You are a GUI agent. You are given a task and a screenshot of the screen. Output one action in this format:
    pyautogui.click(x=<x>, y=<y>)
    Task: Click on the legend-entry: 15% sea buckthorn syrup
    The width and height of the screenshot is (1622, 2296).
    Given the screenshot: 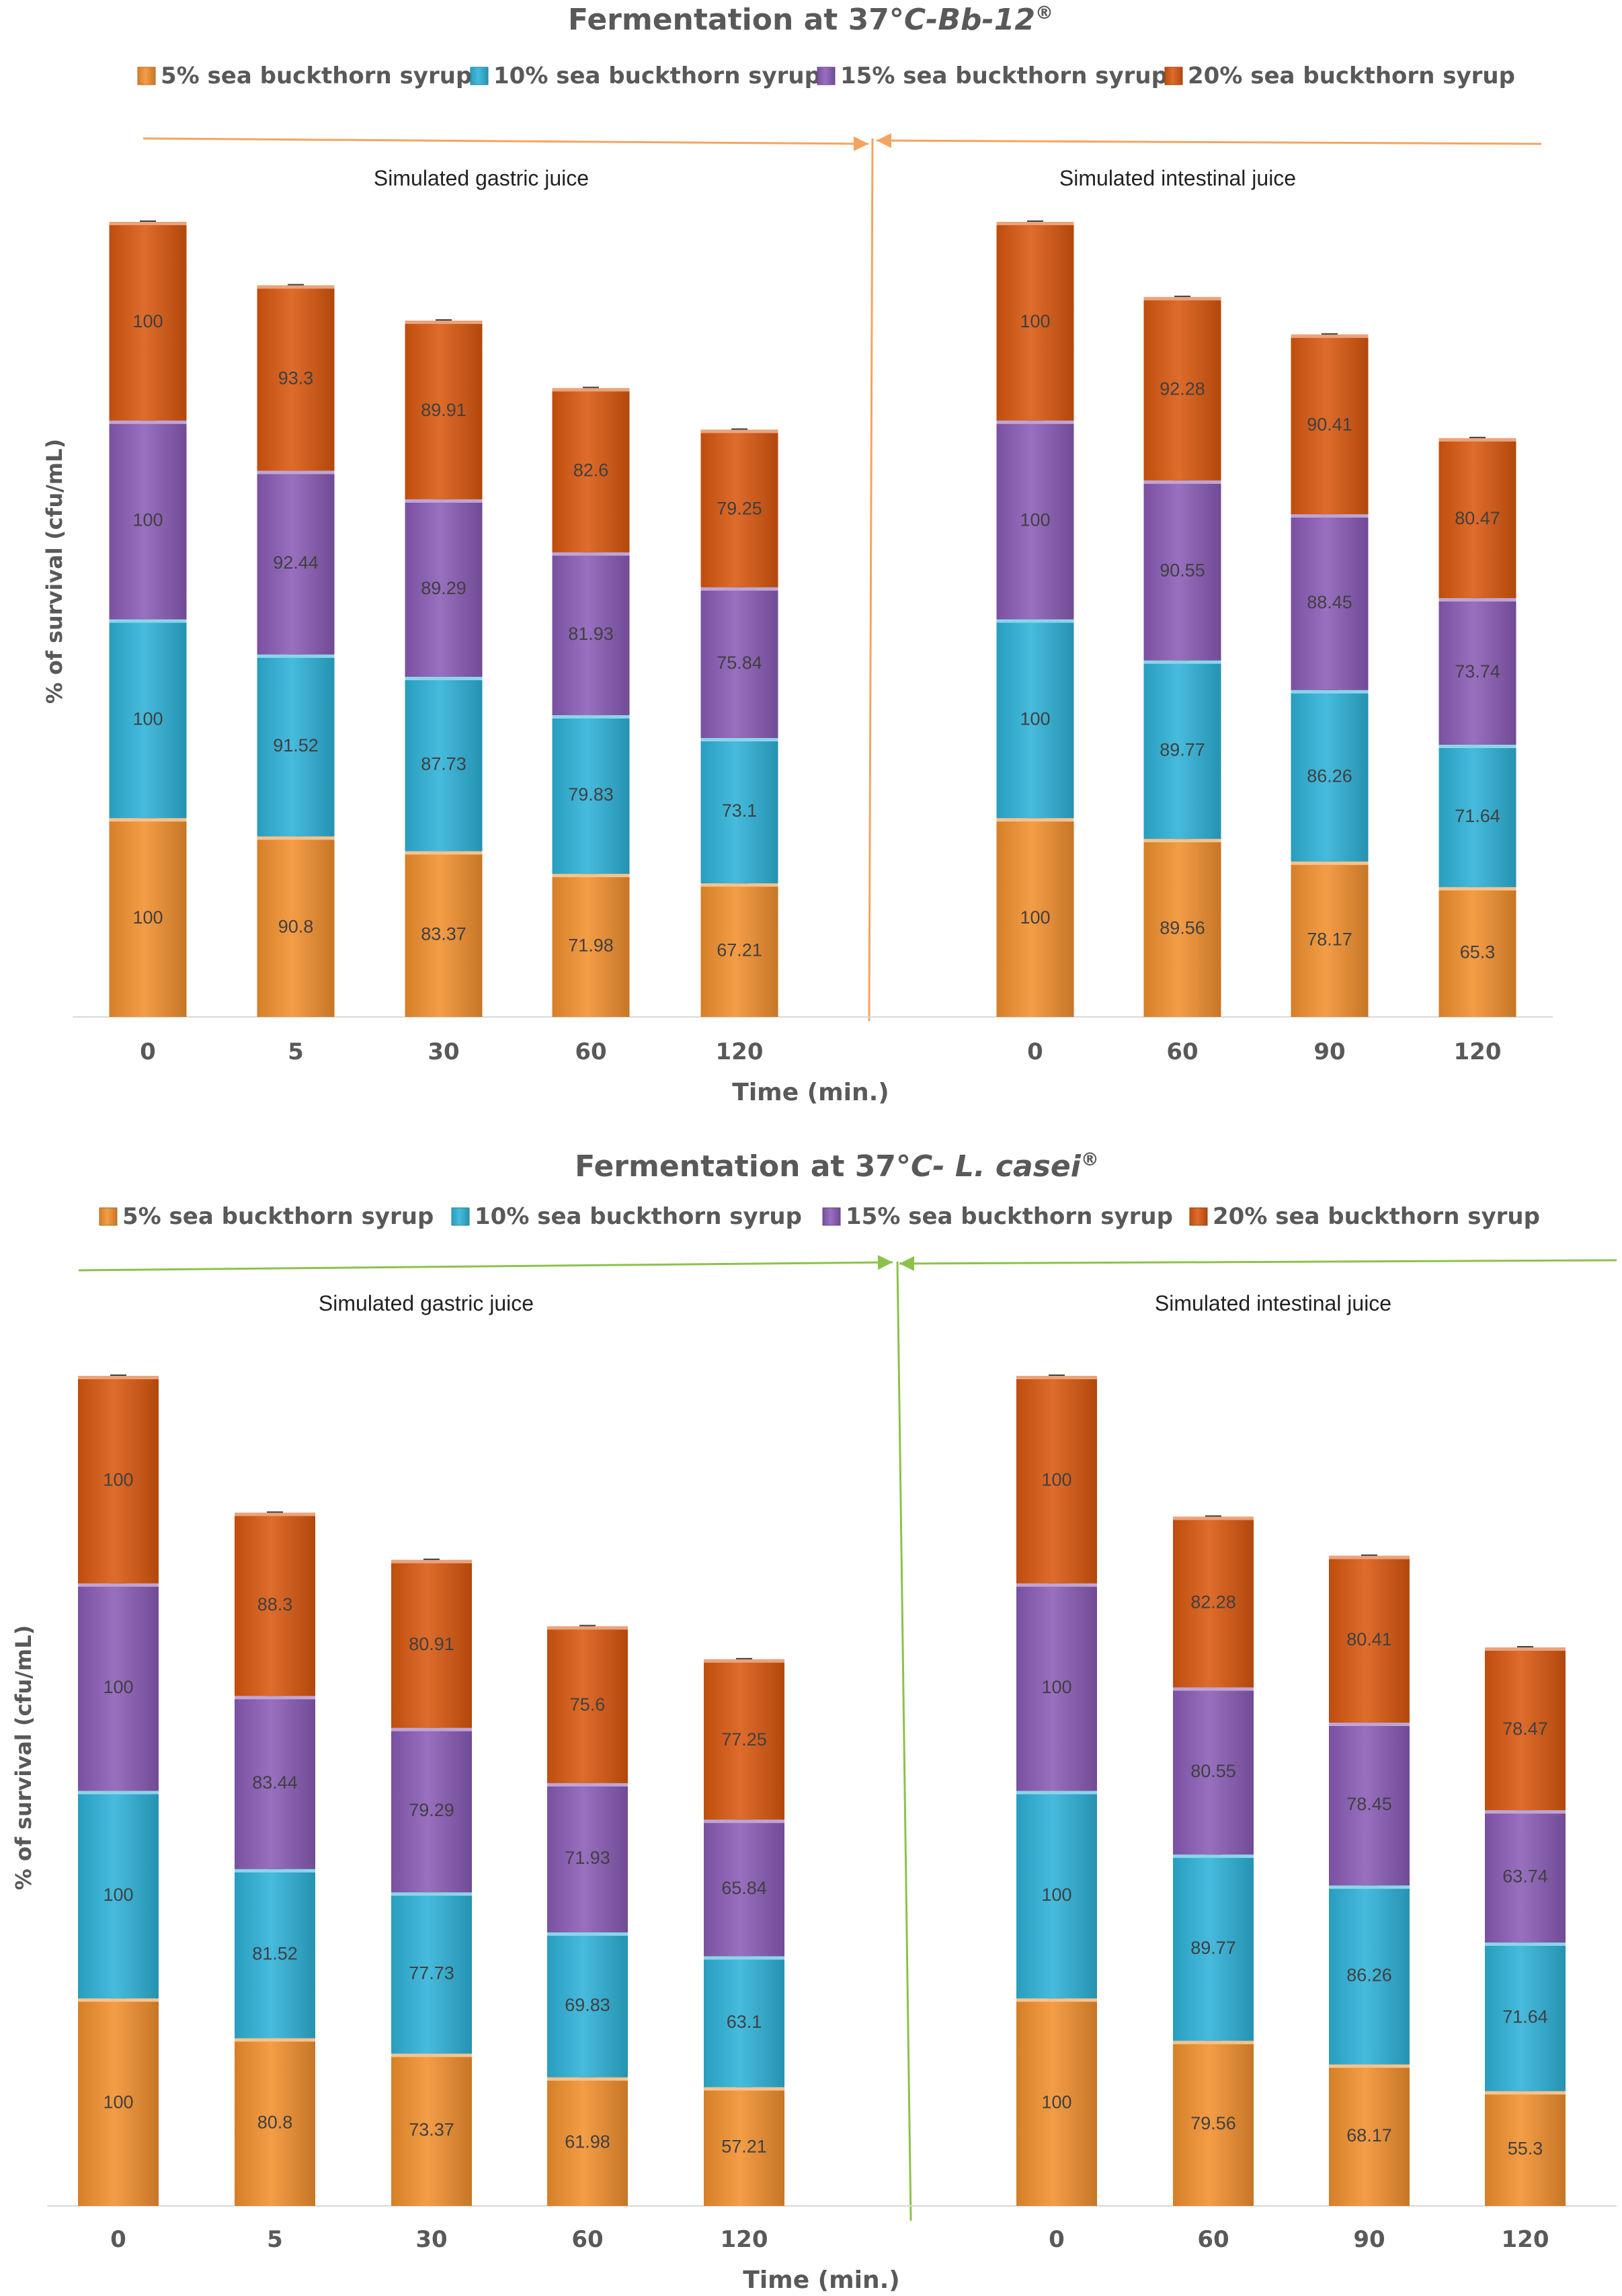 What is the action you would take?
    pyautogui.click(x=1009, y=1216)
    